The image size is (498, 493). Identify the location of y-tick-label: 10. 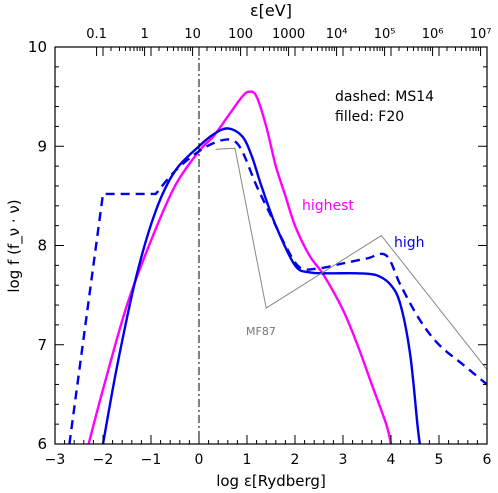
(37, 47).